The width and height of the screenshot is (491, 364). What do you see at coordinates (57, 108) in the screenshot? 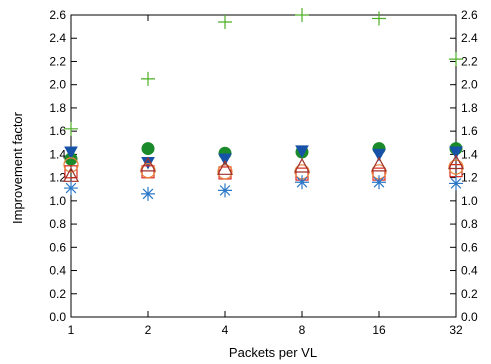
I see `y-tick-label: 1.8` at bounding box center [57, 108].